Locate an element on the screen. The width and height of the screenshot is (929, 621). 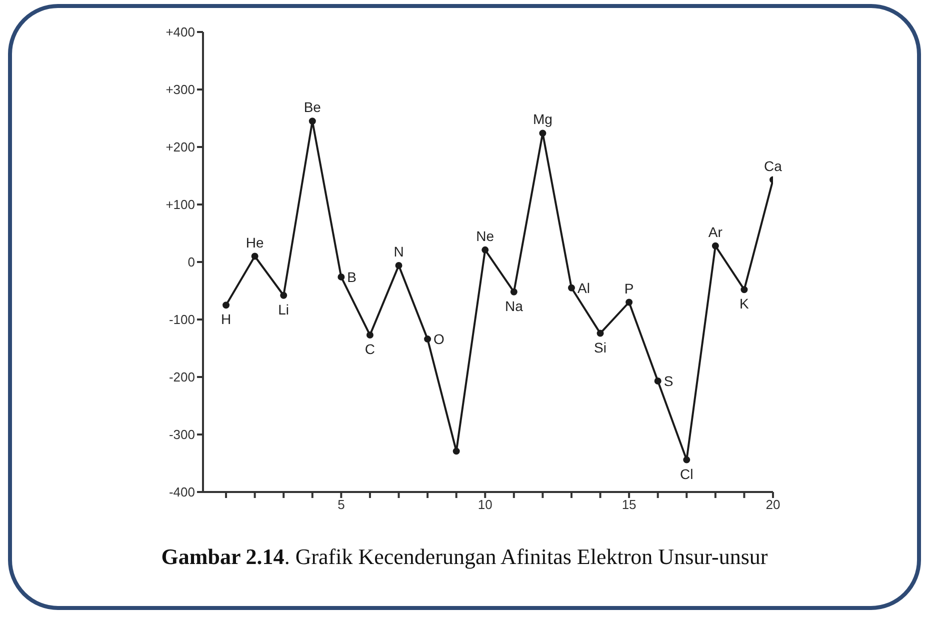
annotation: Ne is located at coordinates (485, 236).